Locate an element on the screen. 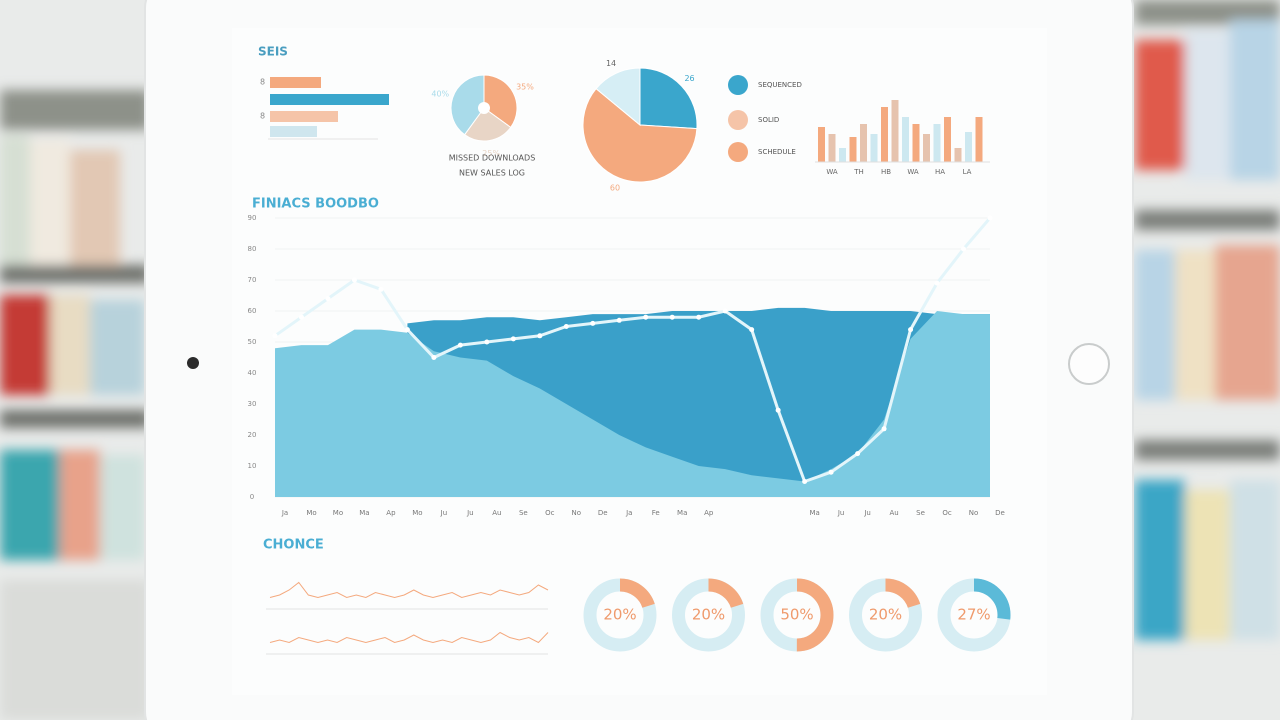 This screenshot has width=1280, height=720. section-title: CHONCE is located at coordinates (293, 545).